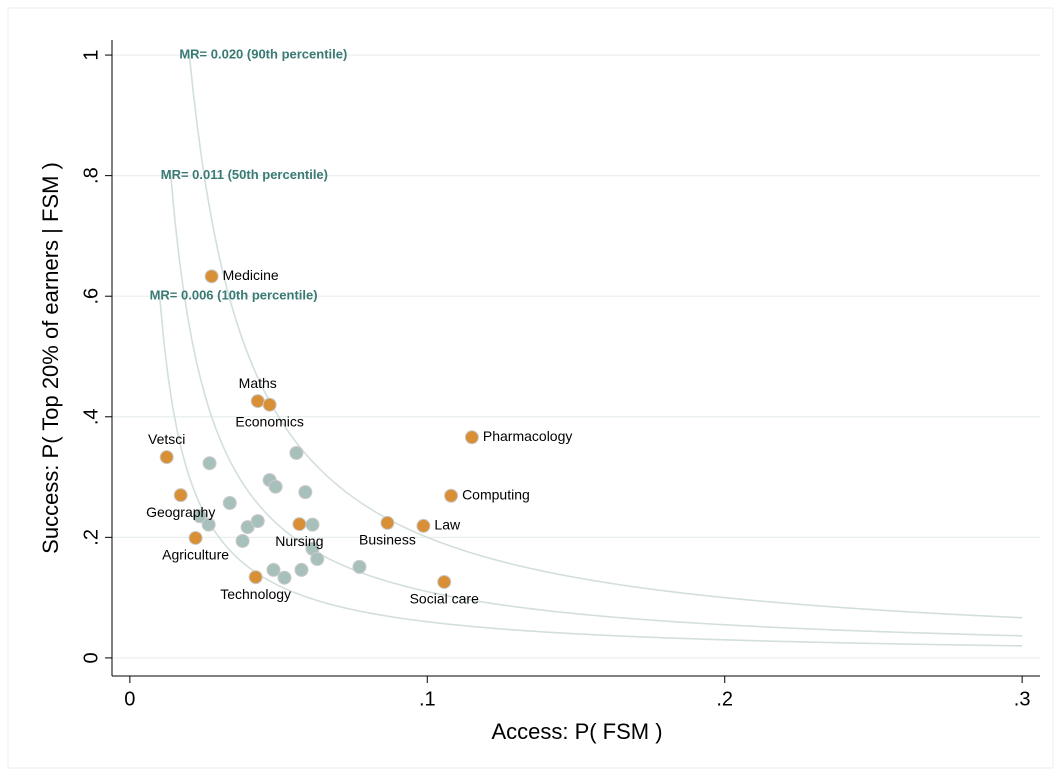 The image size is (1061, 776). Describe the element at coordinates (258, 383) in the screenshot. I see `point-label: Maths` at that location.